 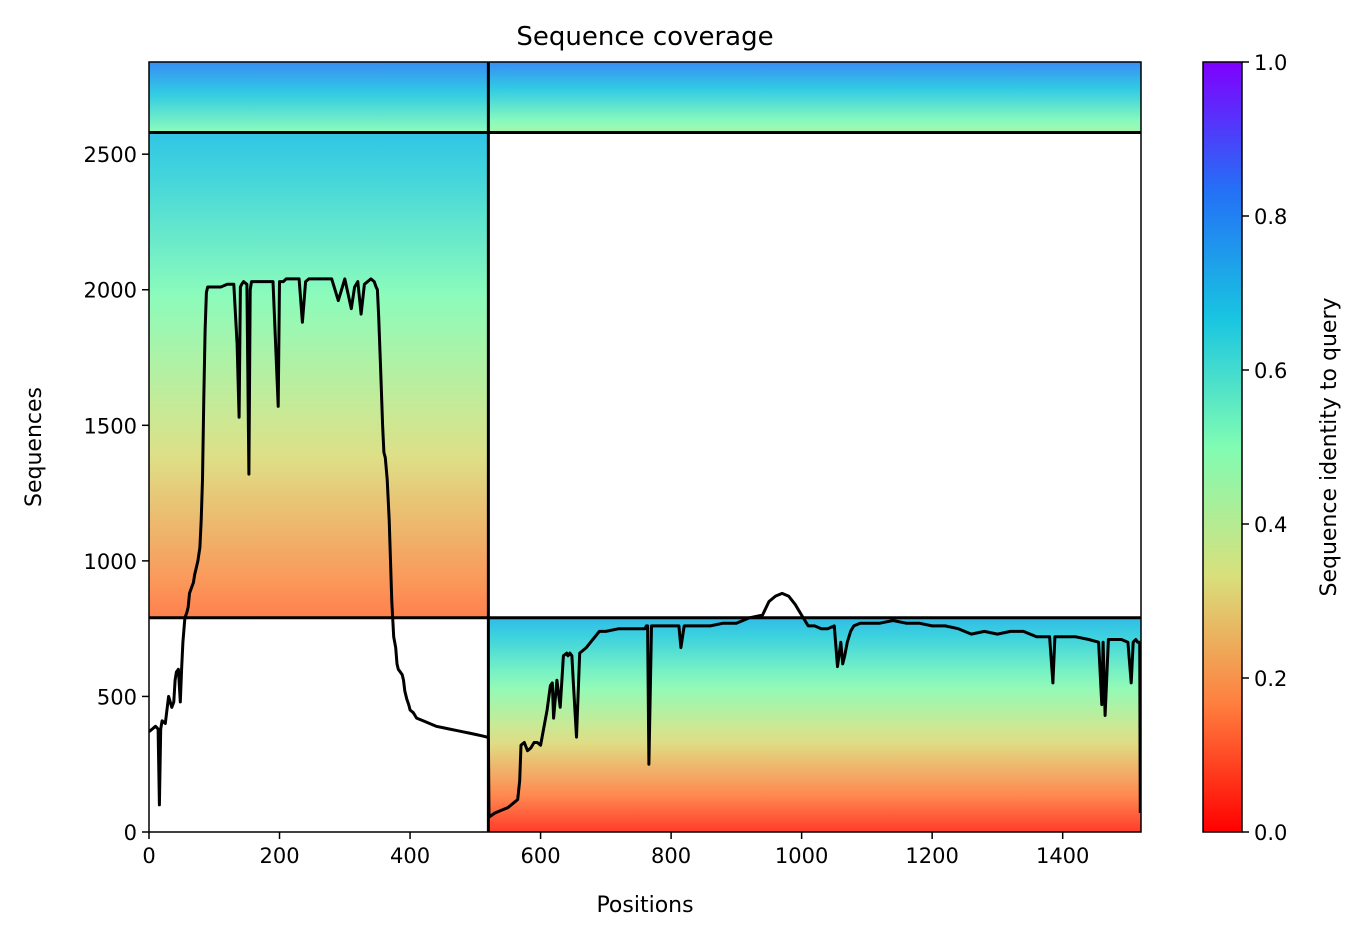 What do you see at coordinates (1270, 217) in the screenshot?
I see `colorbar-tick-label: 0.8` at bounding box center [1270, 217].